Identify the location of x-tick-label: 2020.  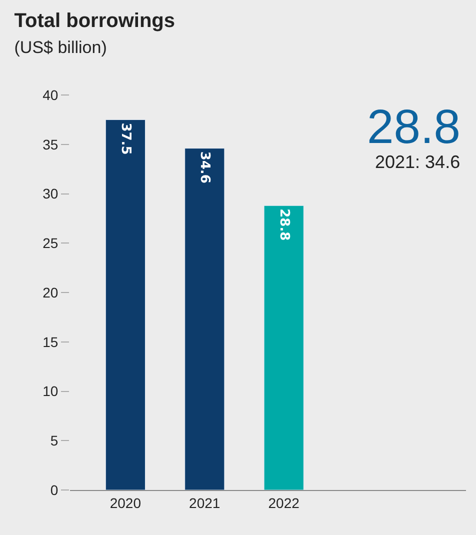
(126, 502).